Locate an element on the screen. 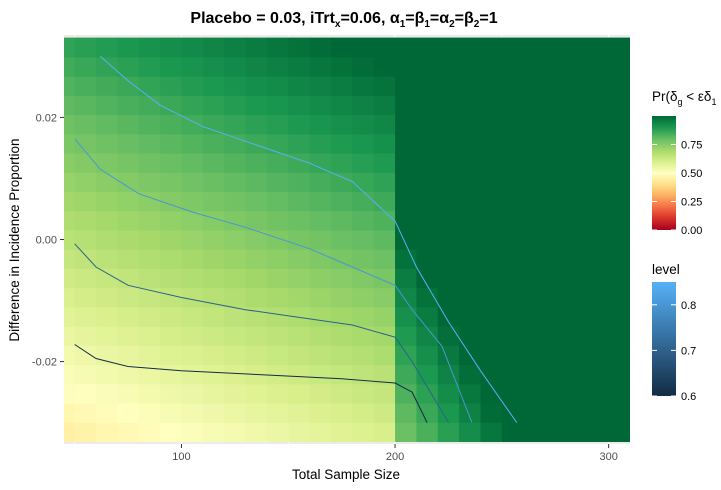 The width and height of the screenshot is (721, 490). legend-label: 0.75 is located at coordinates (691, 146).